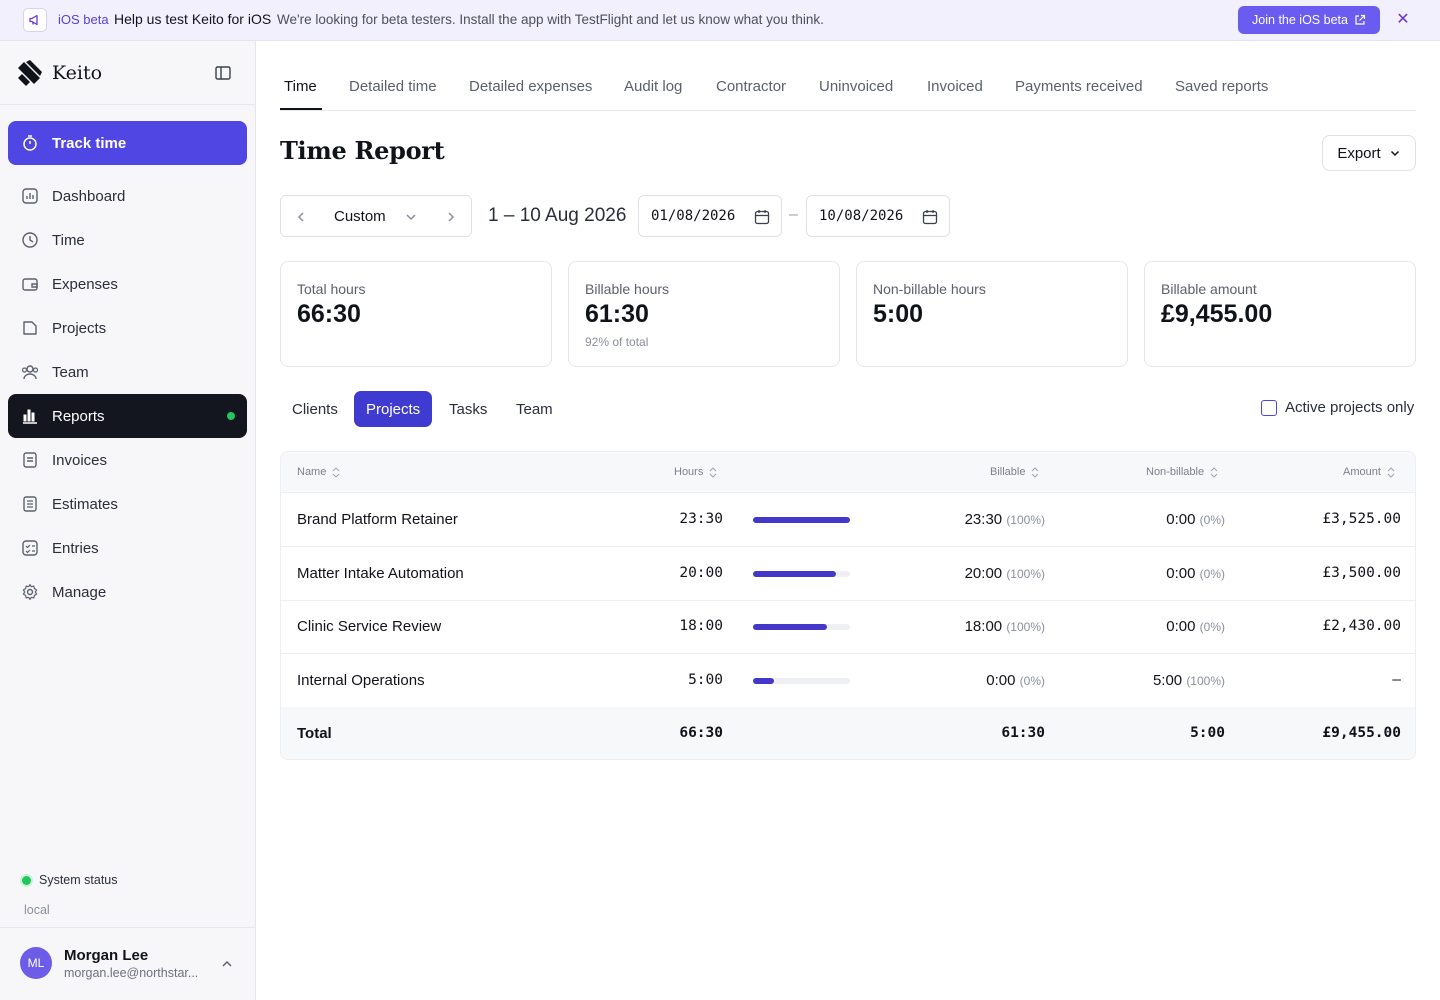 The width and height of the screenshot is (1440, 1000). What do you see at coordinates (79, 328) in the screenshot?
I see `sidebar-item-label: Projects` at bounding box center [79, 328].